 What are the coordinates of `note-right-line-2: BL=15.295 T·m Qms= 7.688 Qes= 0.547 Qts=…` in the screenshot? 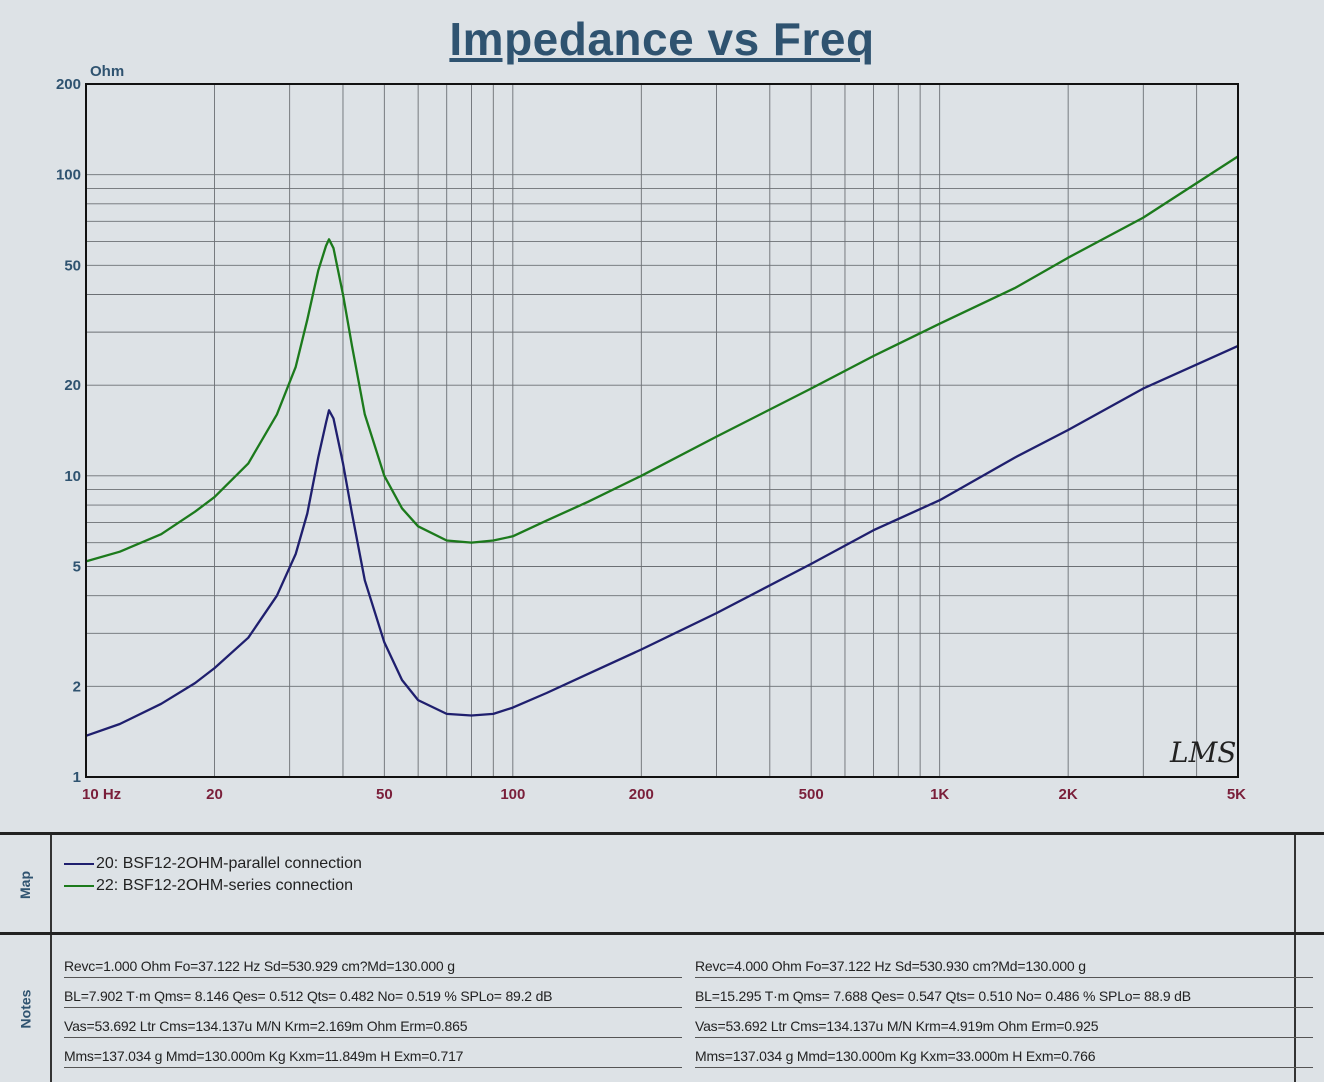 It's located at (1004, 996).